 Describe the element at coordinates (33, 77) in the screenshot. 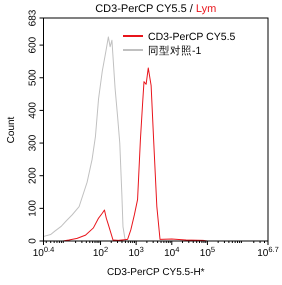

I see `y-tick-label: 500` at that location.